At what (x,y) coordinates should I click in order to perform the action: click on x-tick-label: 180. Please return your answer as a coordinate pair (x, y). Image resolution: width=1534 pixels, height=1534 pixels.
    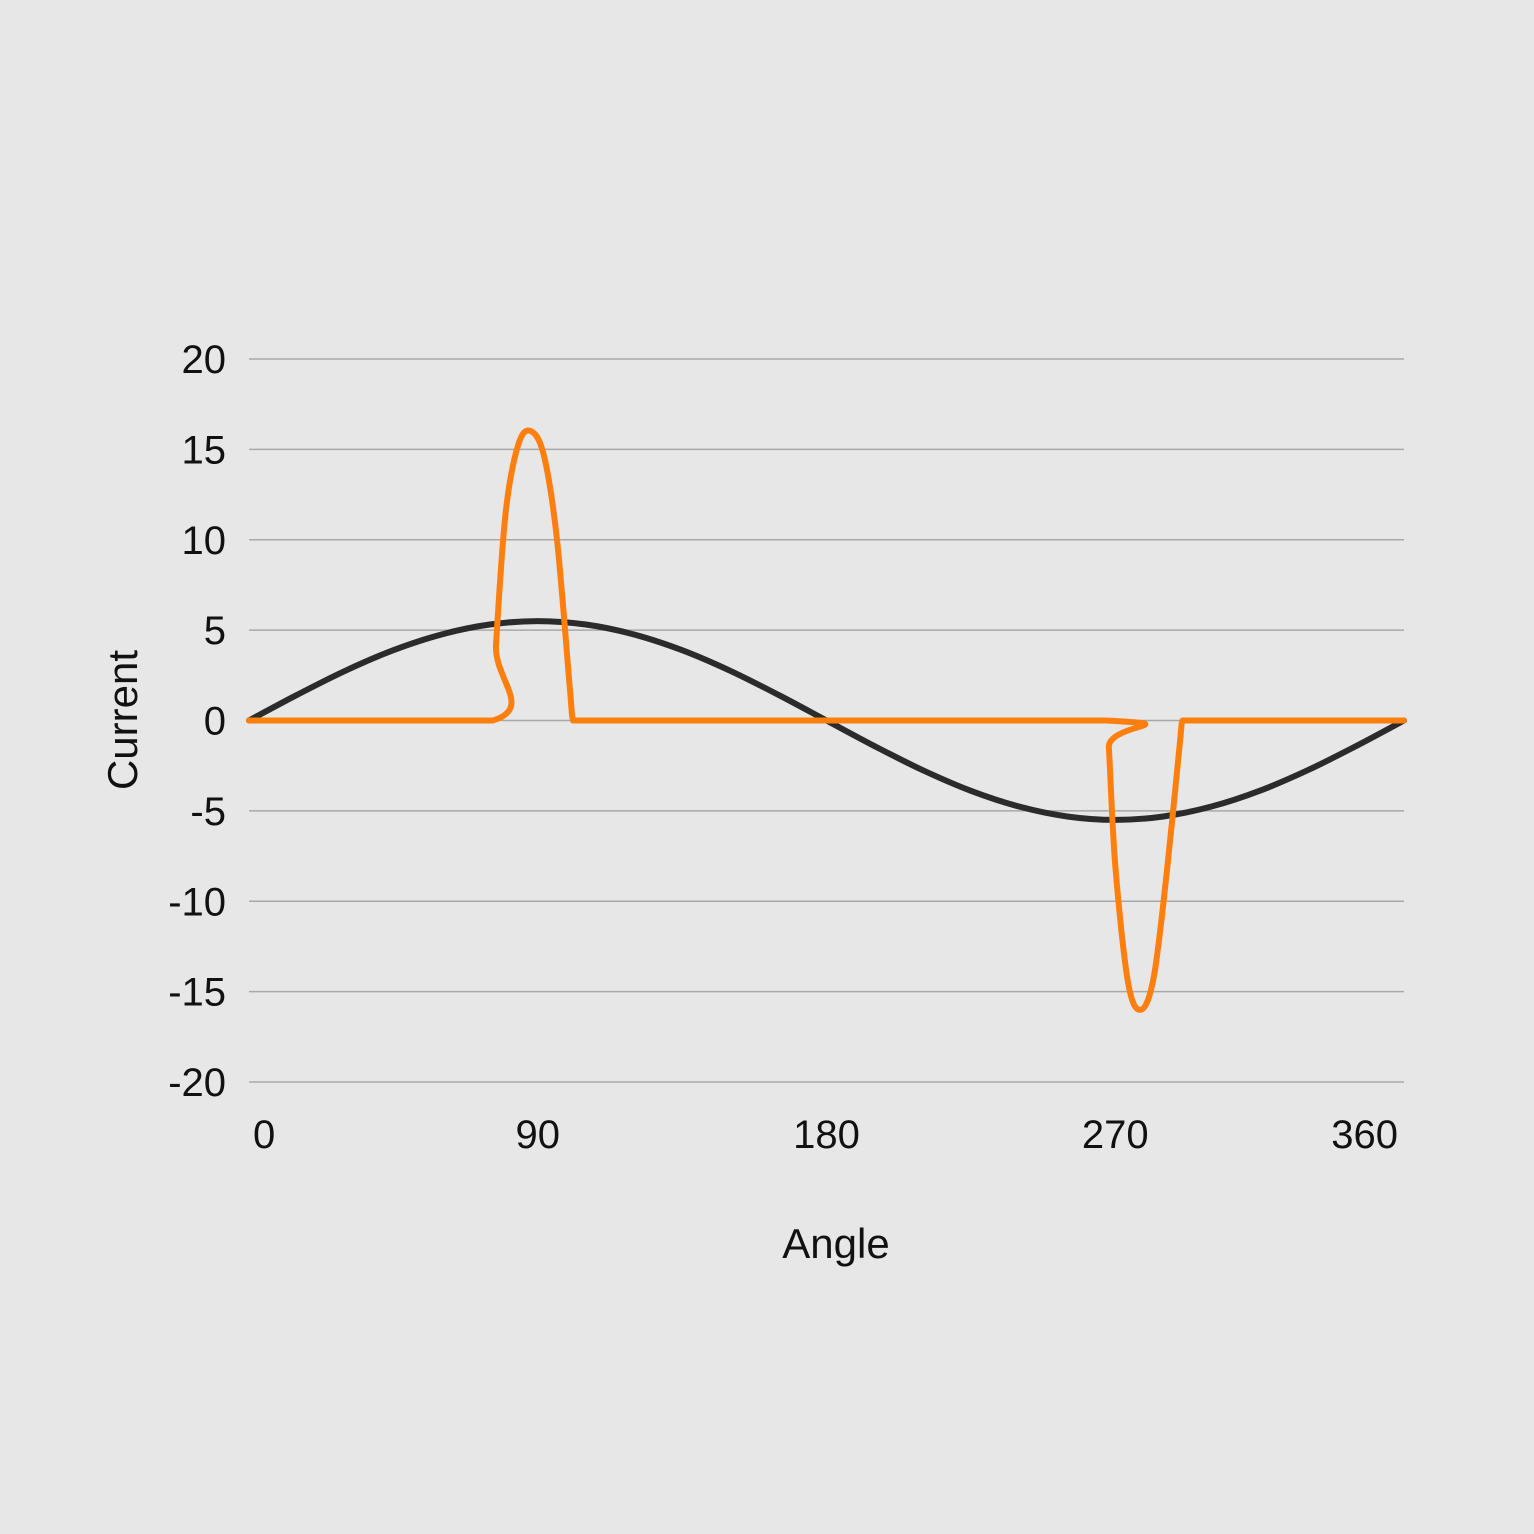
    Looking at the image, I should click on (826, 1135).